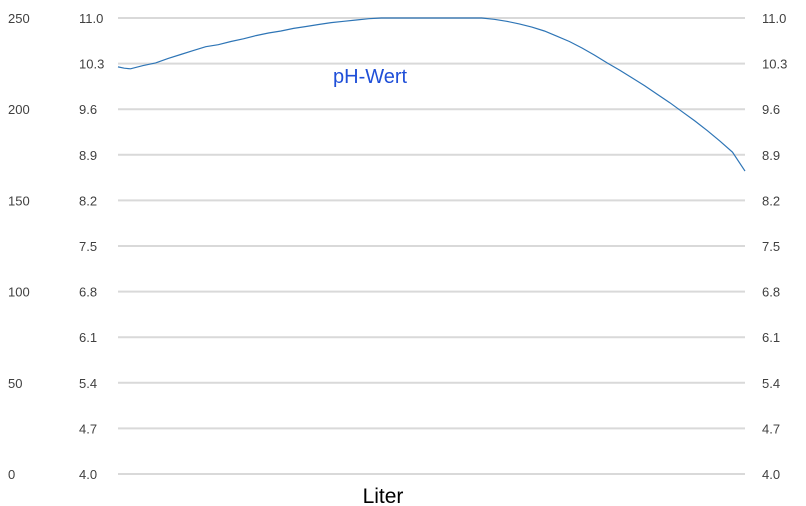 This screenshot has height=506, width=806. I want to click on outer-left-axis-tick-label: 200, so click(19, 109).